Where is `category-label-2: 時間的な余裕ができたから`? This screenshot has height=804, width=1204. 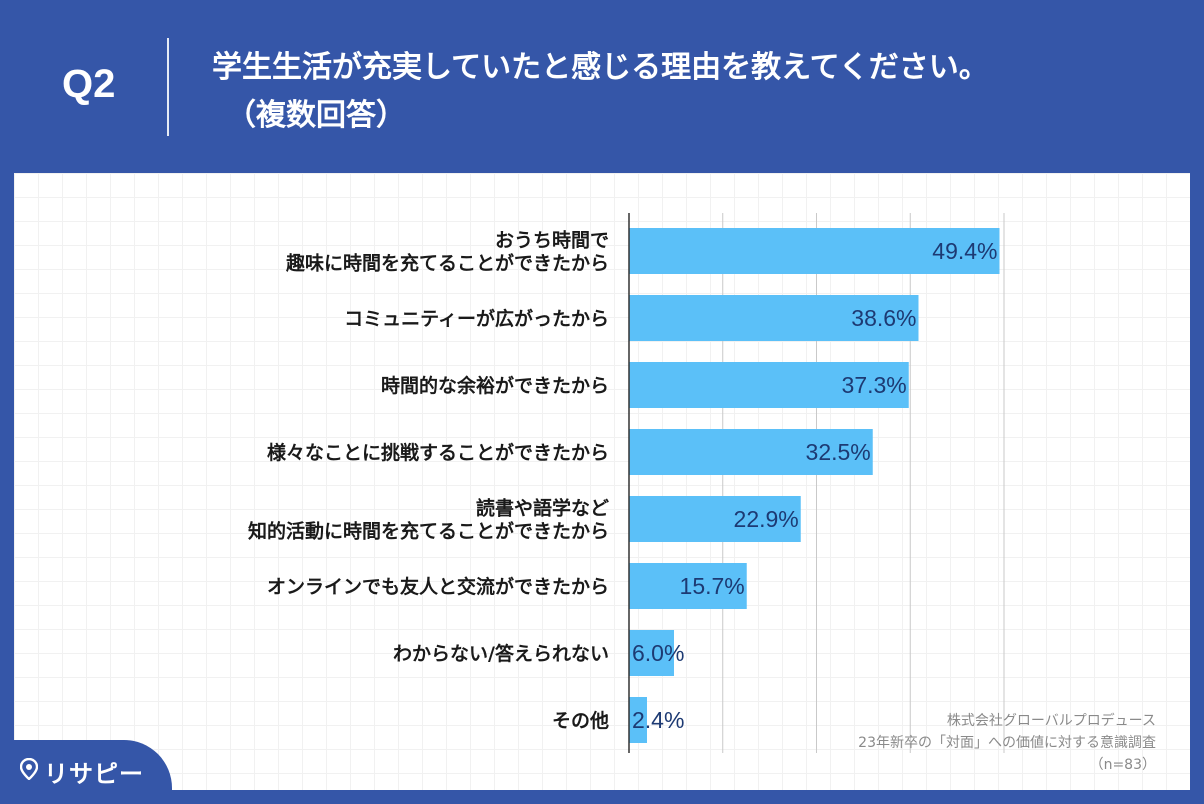 category-label-2: 時間的な余裕ができたから is located at coordinates (495, 385).